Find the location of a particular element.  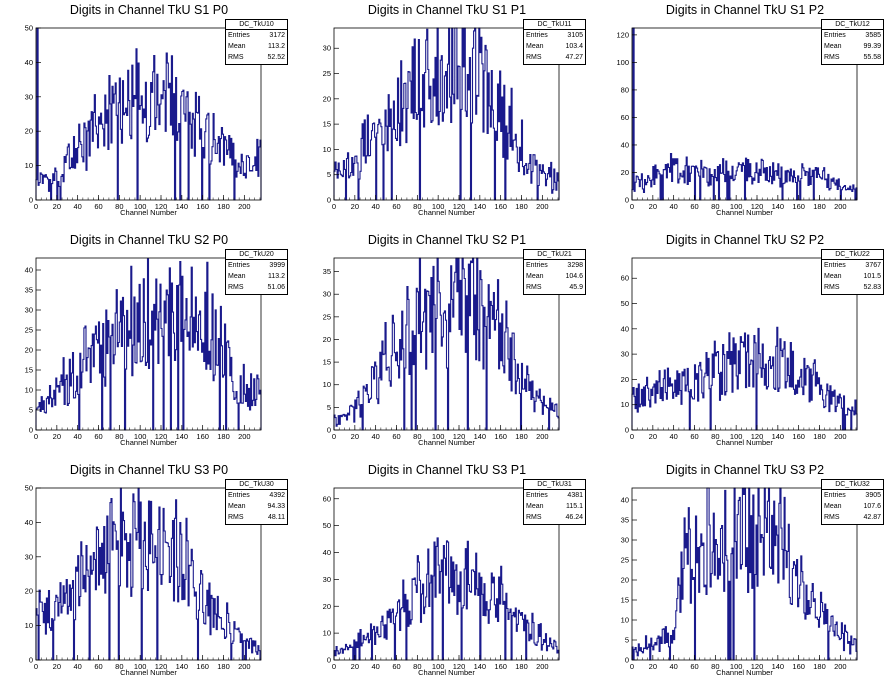

stats-value-rms: 52.52 is located at coordinates (276, 57).